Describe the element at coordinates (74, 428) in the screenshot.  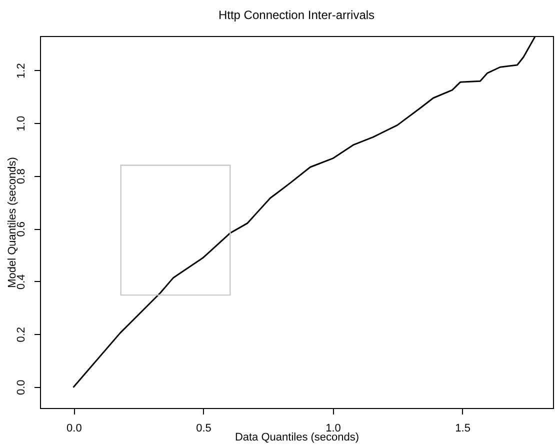
I see `x-tick-label: 0.0` at that location.